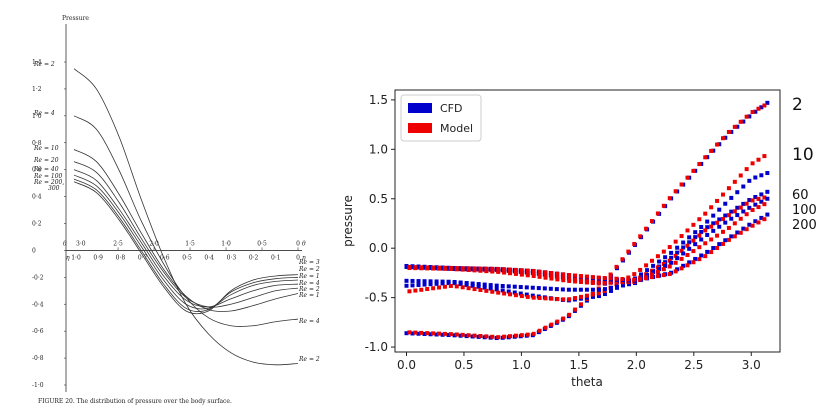  What do you see at coordinates (37, 62) in the screenshot?
I see `left-y-tick-label: 1·4` at bounding box center [37, 62].